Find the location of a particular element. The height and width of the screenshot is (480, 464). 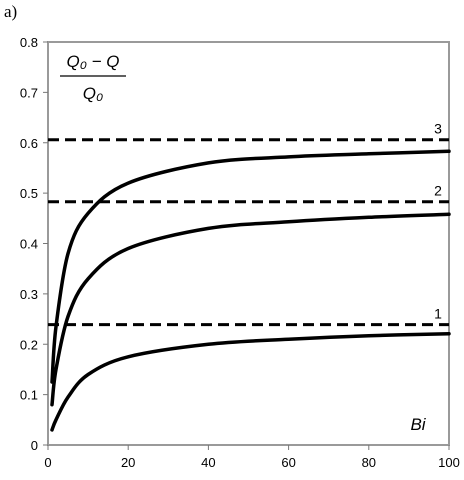

y-tick-label: 0.1 is located at coordinates (29, 395).